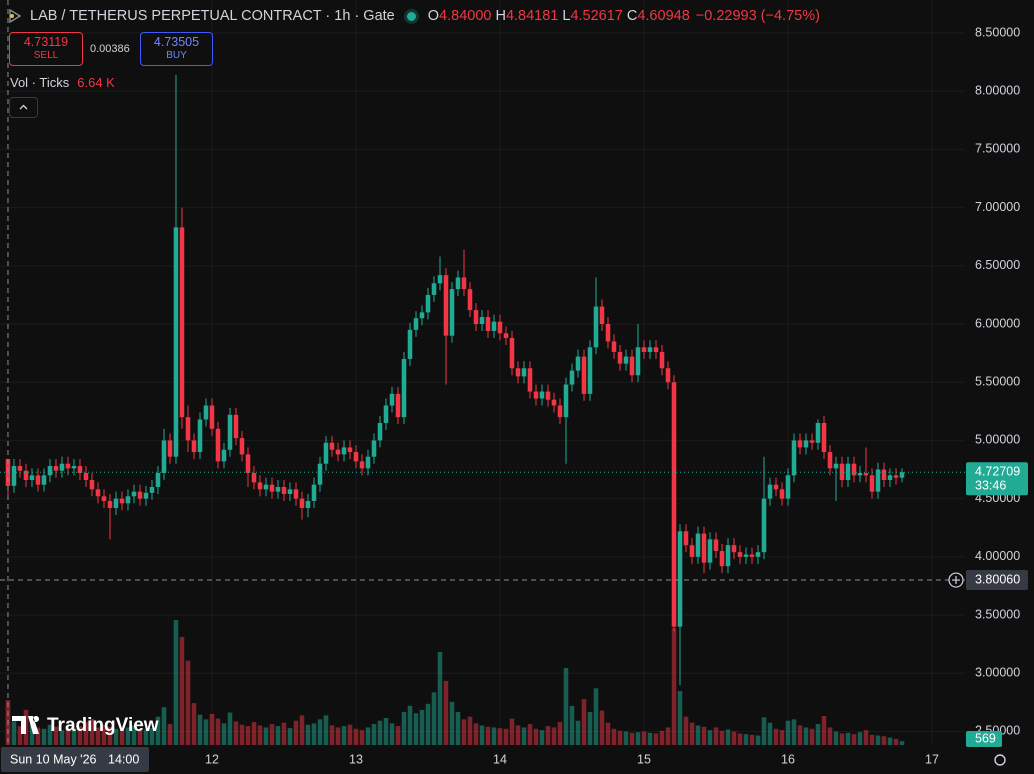 Image resolution: width=1034 pixels, height=774 pixels. I want to click on sell-button: 4.73119 SELL, so click(46, 49).